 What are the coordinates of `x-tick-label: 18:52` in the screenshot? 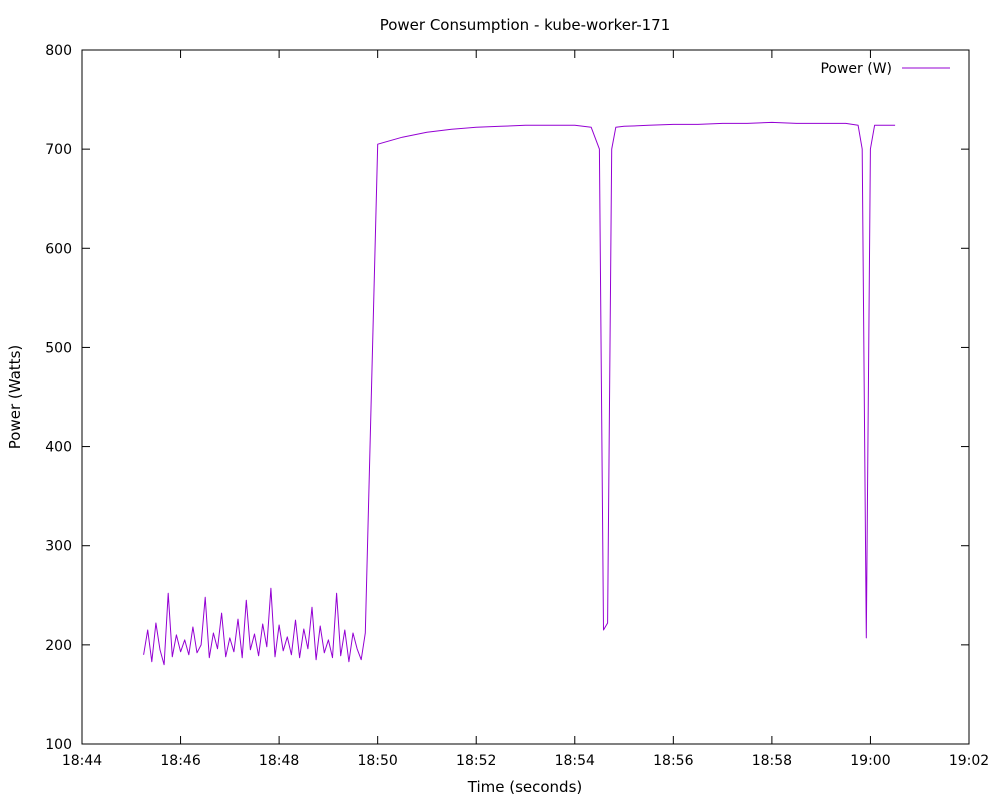 It's located at (476, 761).